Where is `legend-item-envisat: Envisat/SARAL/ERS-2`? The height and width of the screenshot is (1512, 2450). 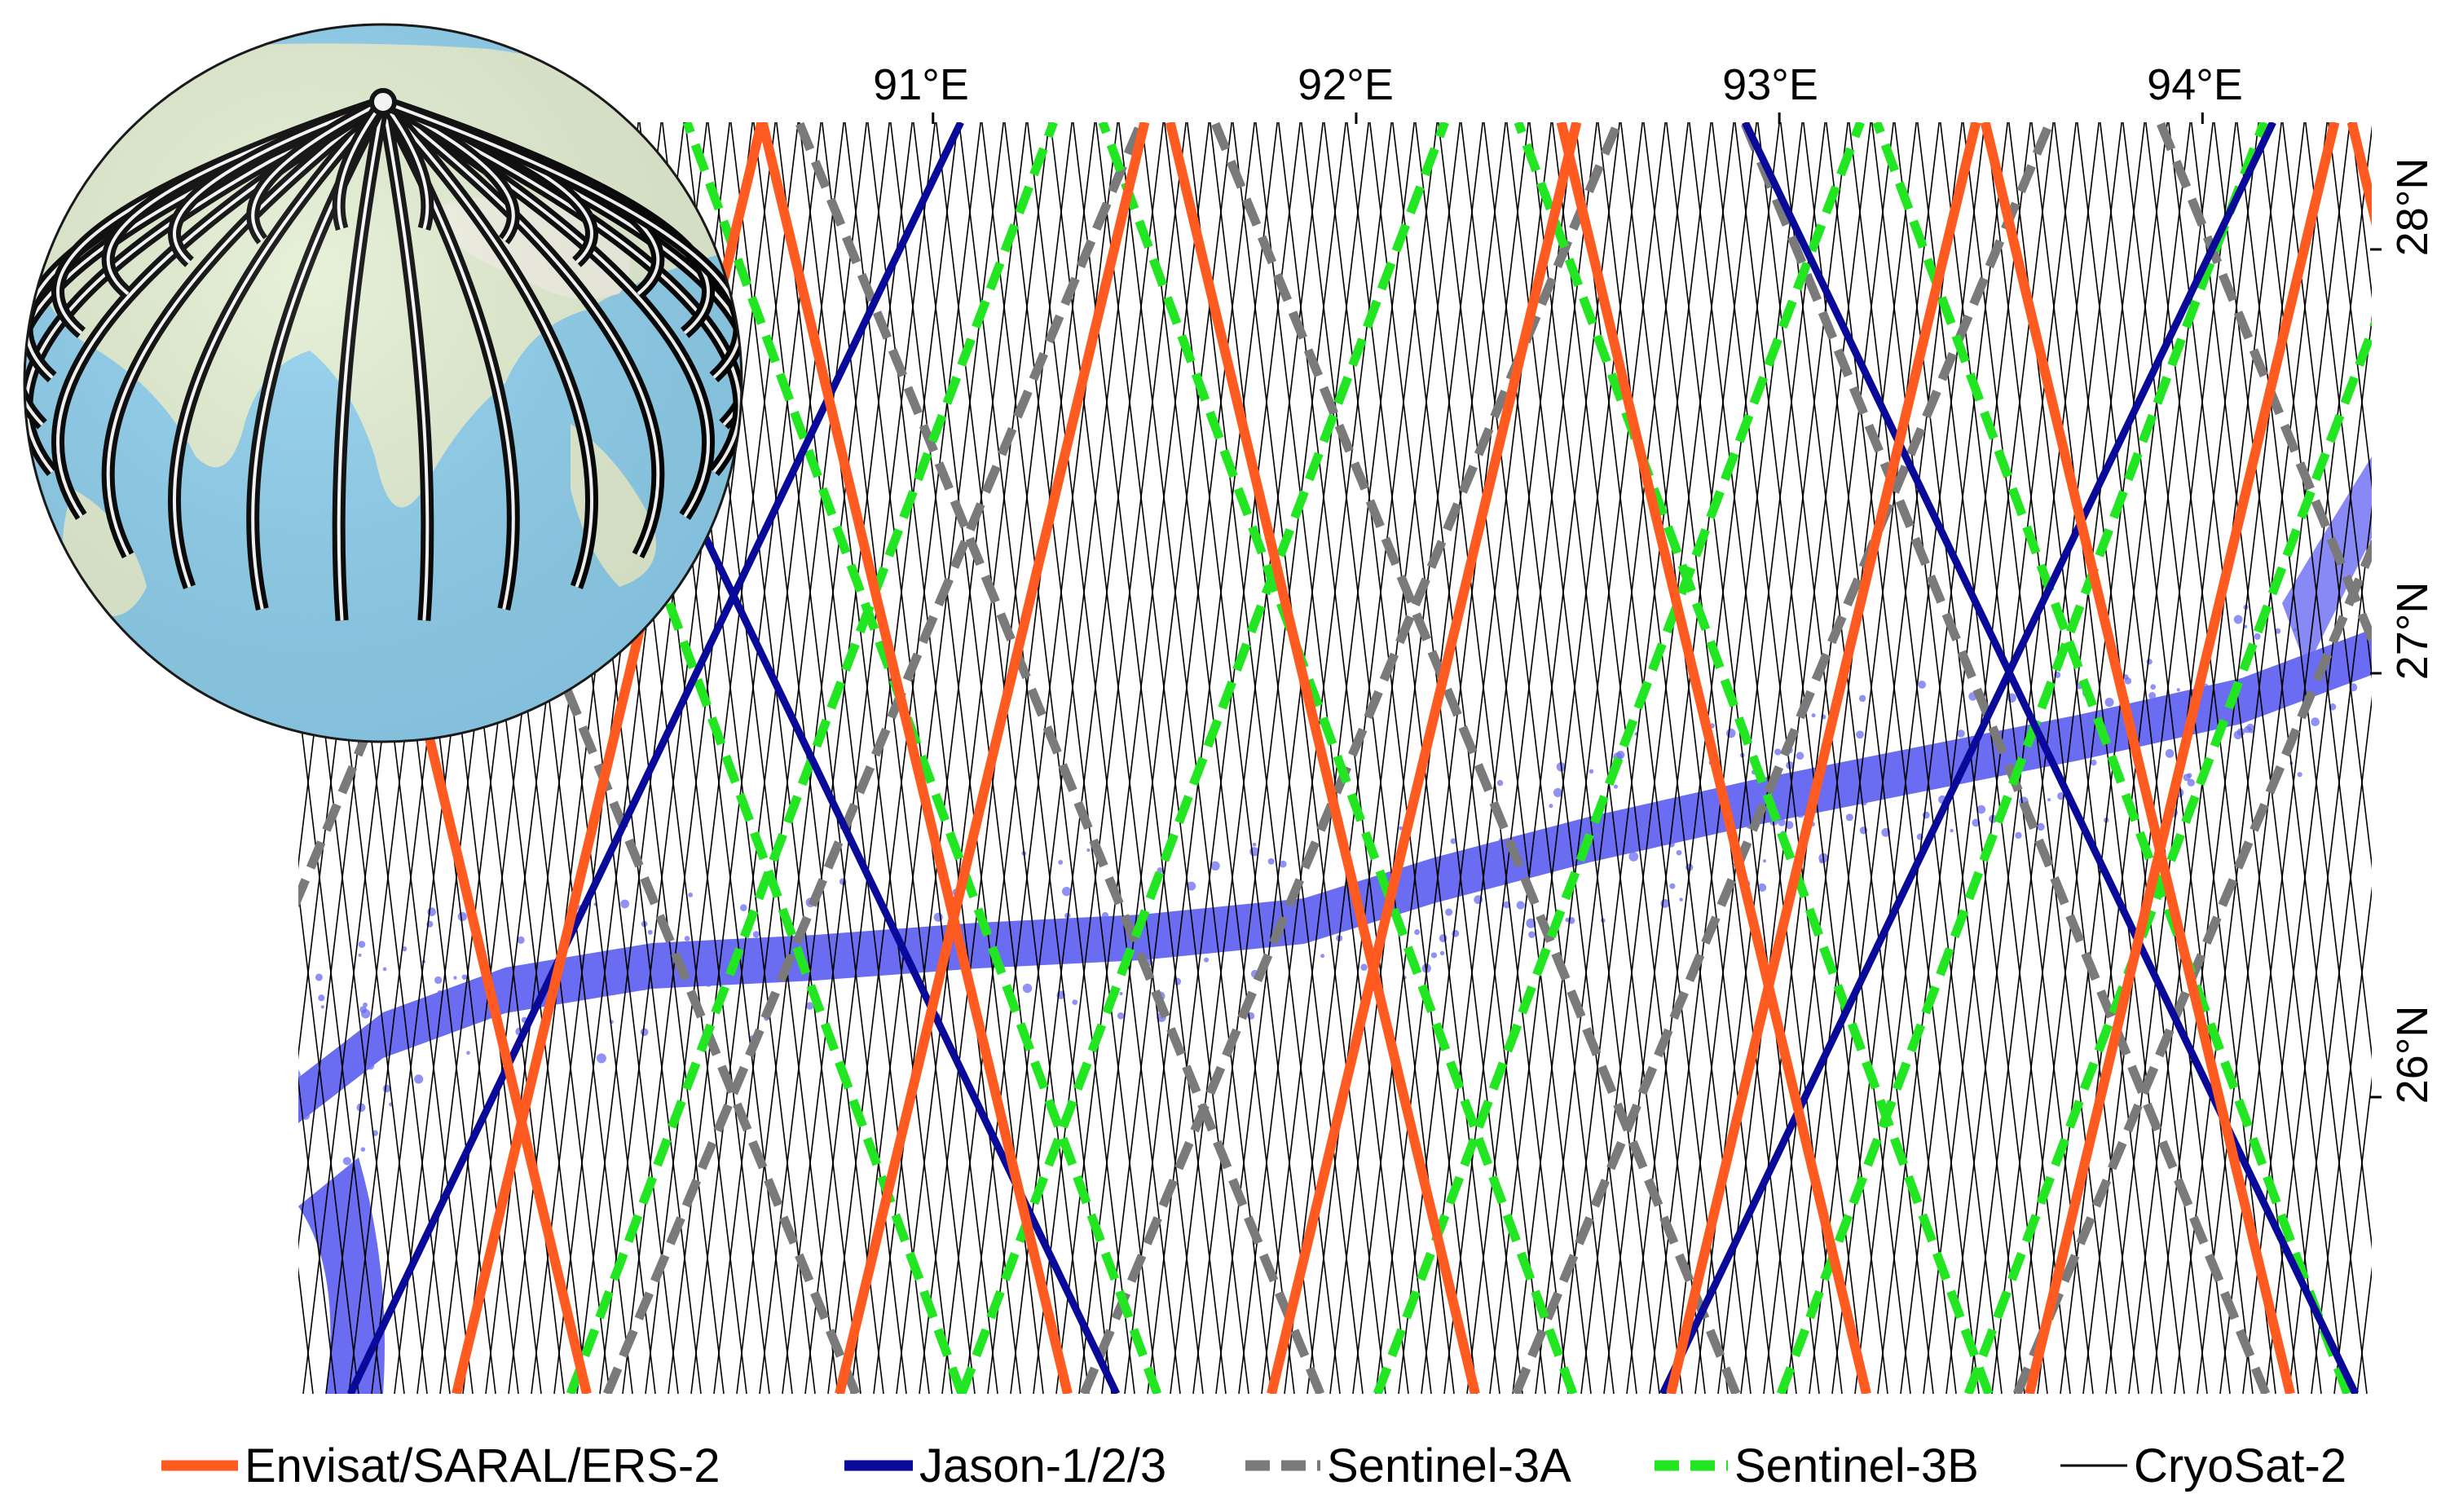
legend-item-envisat: Envisat/SARAL/ERS-2 is located at coordinates (440, 1465).